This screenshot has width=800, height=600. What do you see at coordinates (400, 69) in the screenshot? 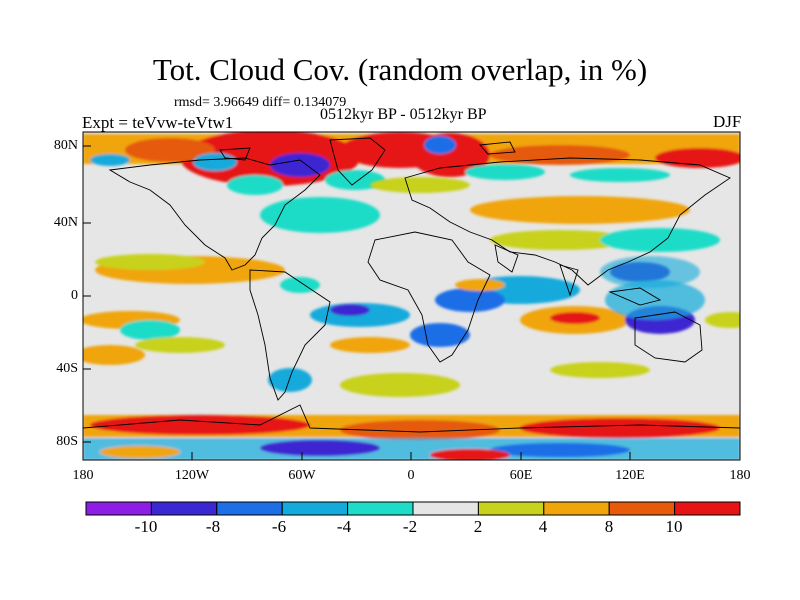
I see `map-title: Tot. Cloud Cov. (random overlap, in %)` at bounding box center [400, 69].